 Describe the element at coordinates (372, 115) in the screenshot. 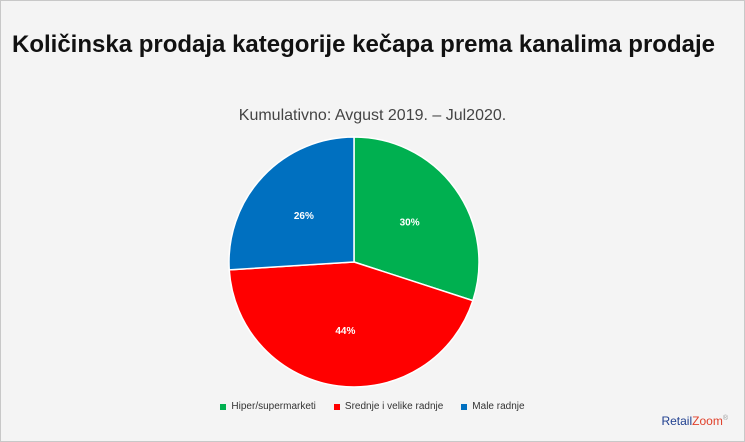

I see `chart-subtitle: Kumulativno: Avgust 2019. – Jul2020.` at that location.